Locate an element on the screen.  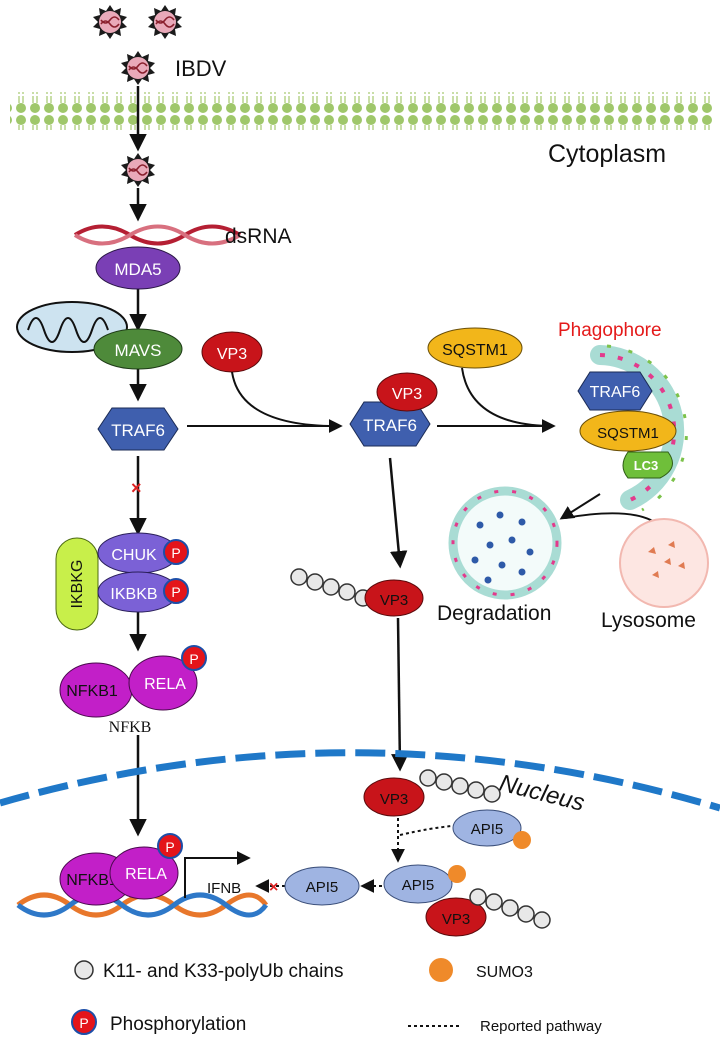
vp3-api5-label: VP3 is located at coordinates (456, 919).